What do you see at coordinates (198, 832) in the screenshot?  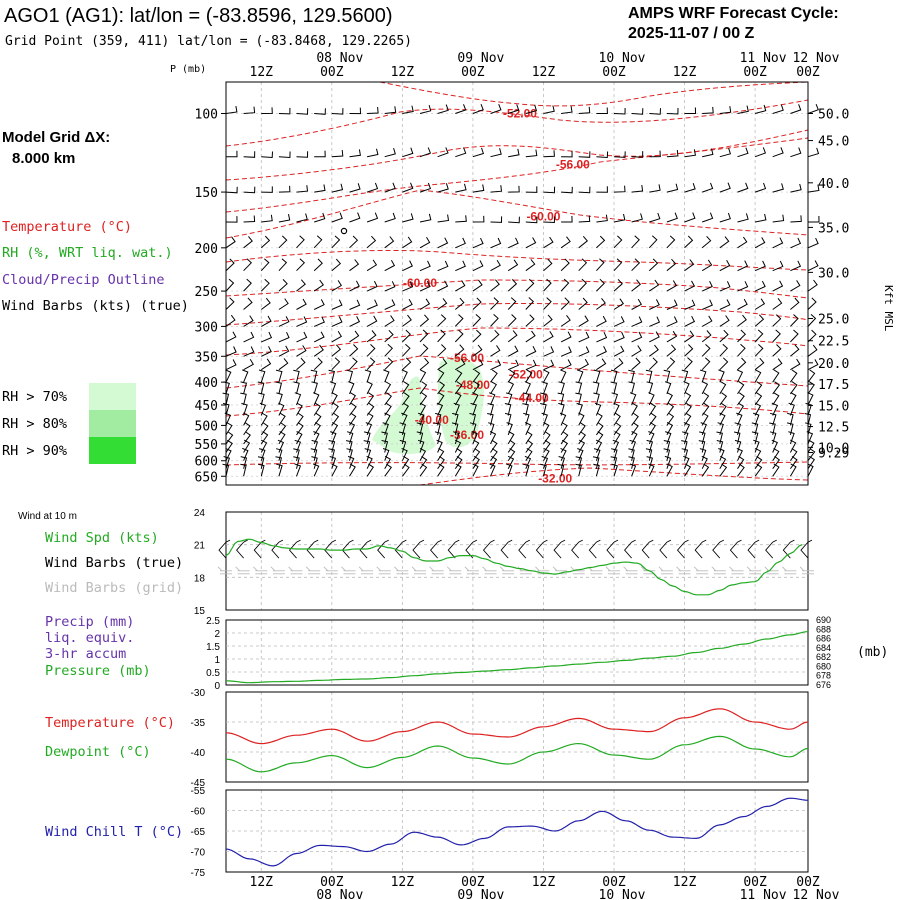 I see `value-tick-label: -65` at bounding box center [198, 832].